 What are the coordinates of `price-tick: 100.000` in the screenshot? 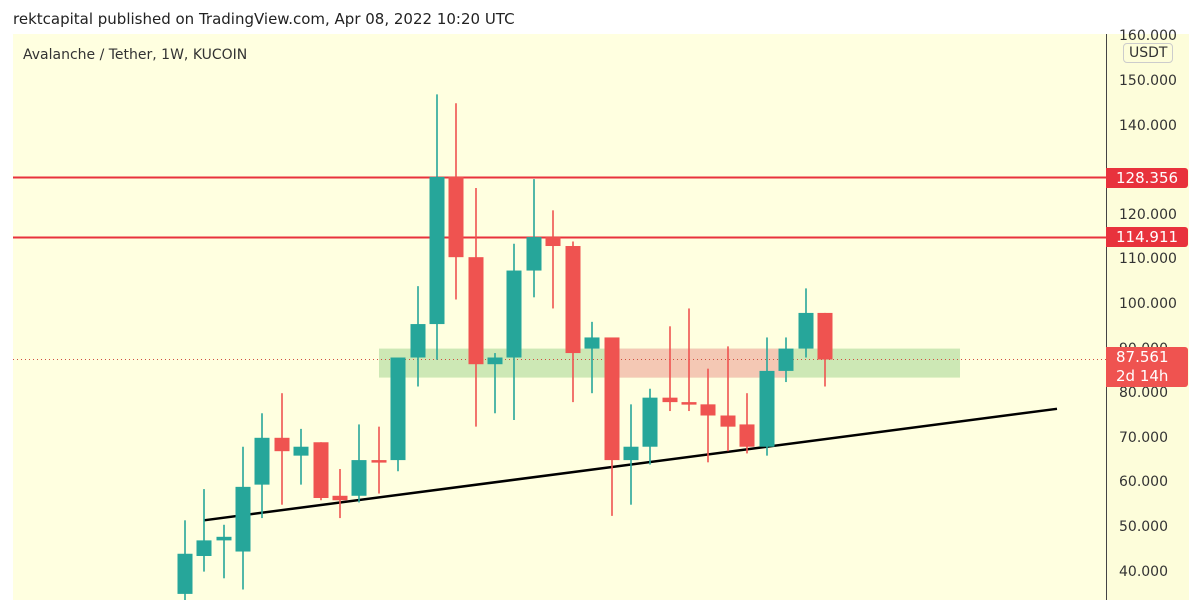 It's located at (1148, 304).